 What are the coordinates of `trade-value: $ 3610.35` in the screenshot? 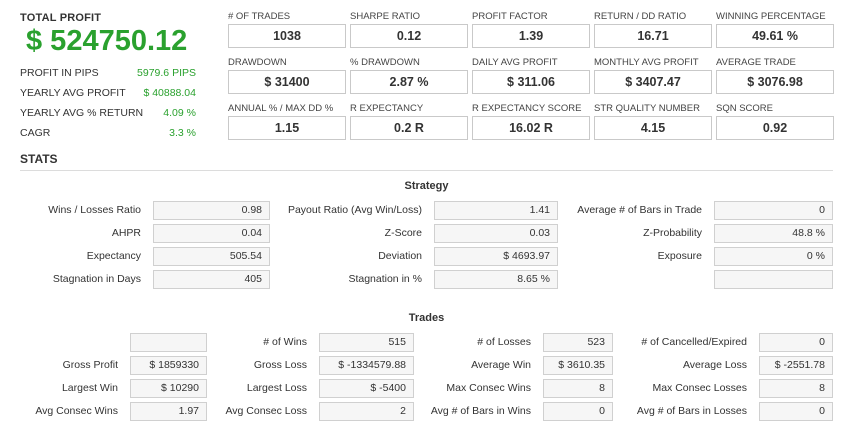 It's located at (578, 365).